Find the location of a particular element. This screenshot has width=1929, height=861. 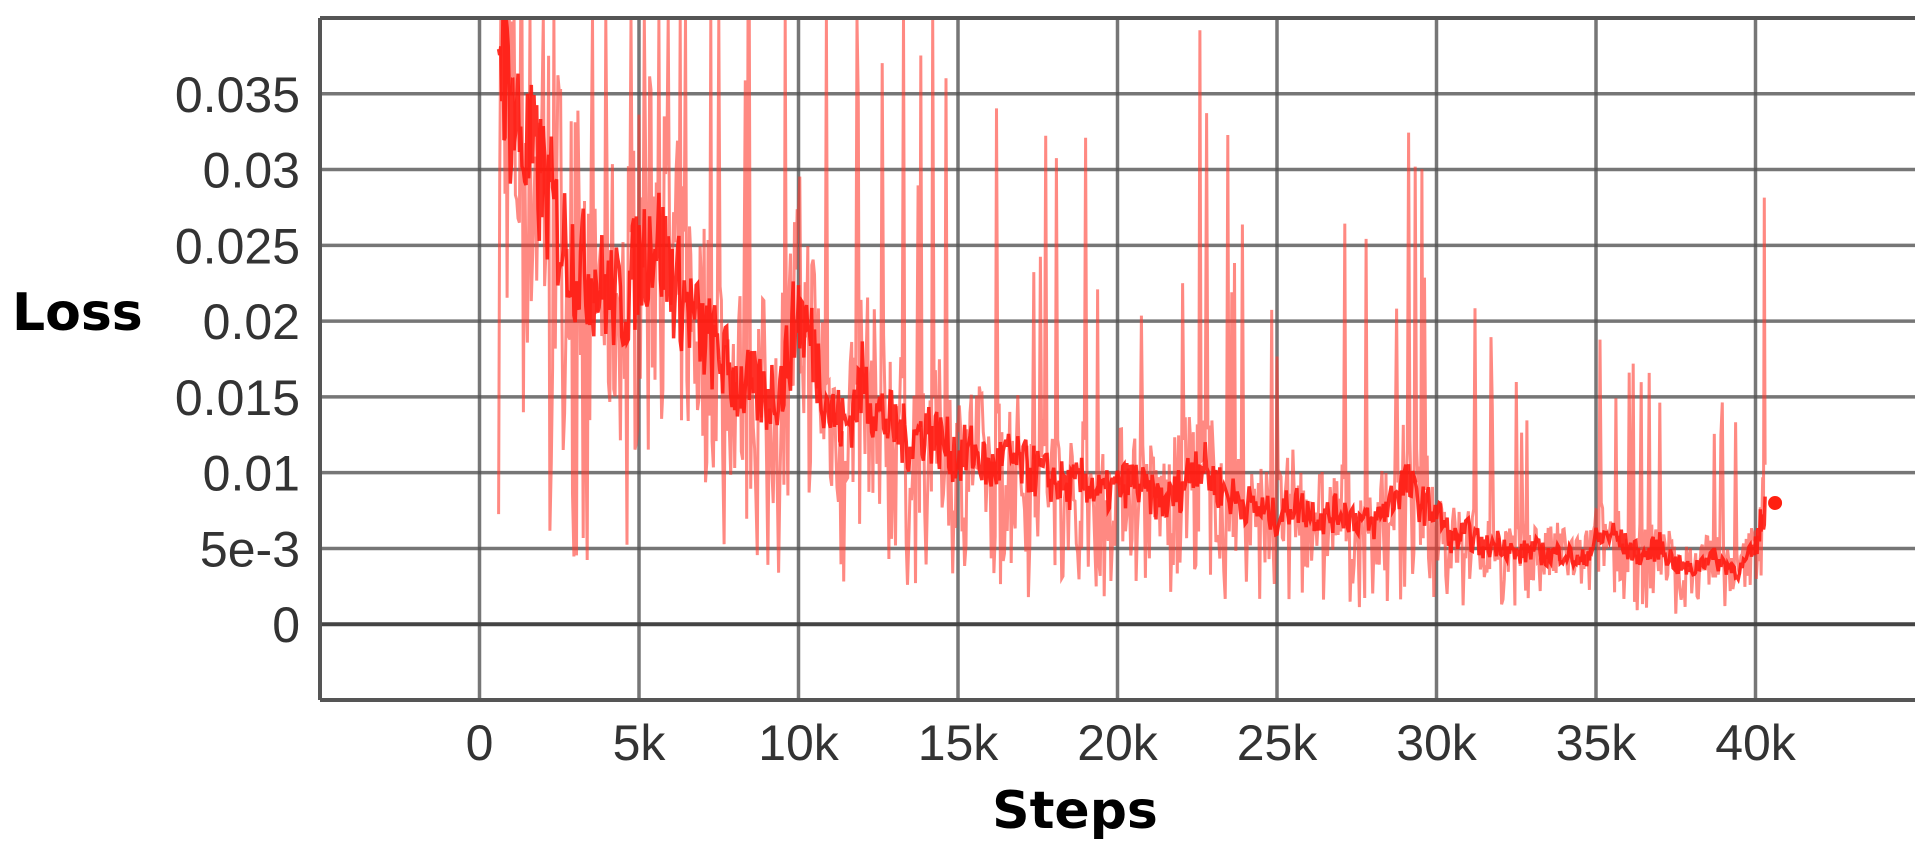

x-tick-label-2: 10k is located at coordinates (799, 743).